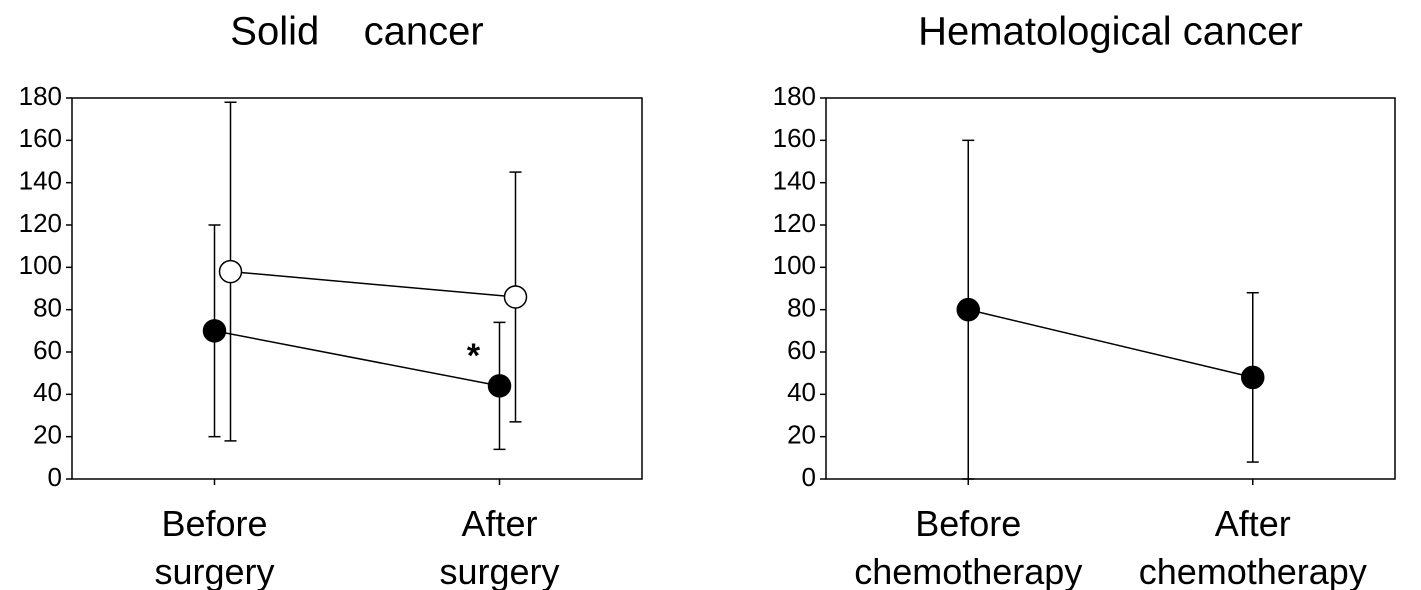  Describe the element at coordinates (968, 546) in the screenshot. I see `x-tick-label: Before chemotherapy` at that location.